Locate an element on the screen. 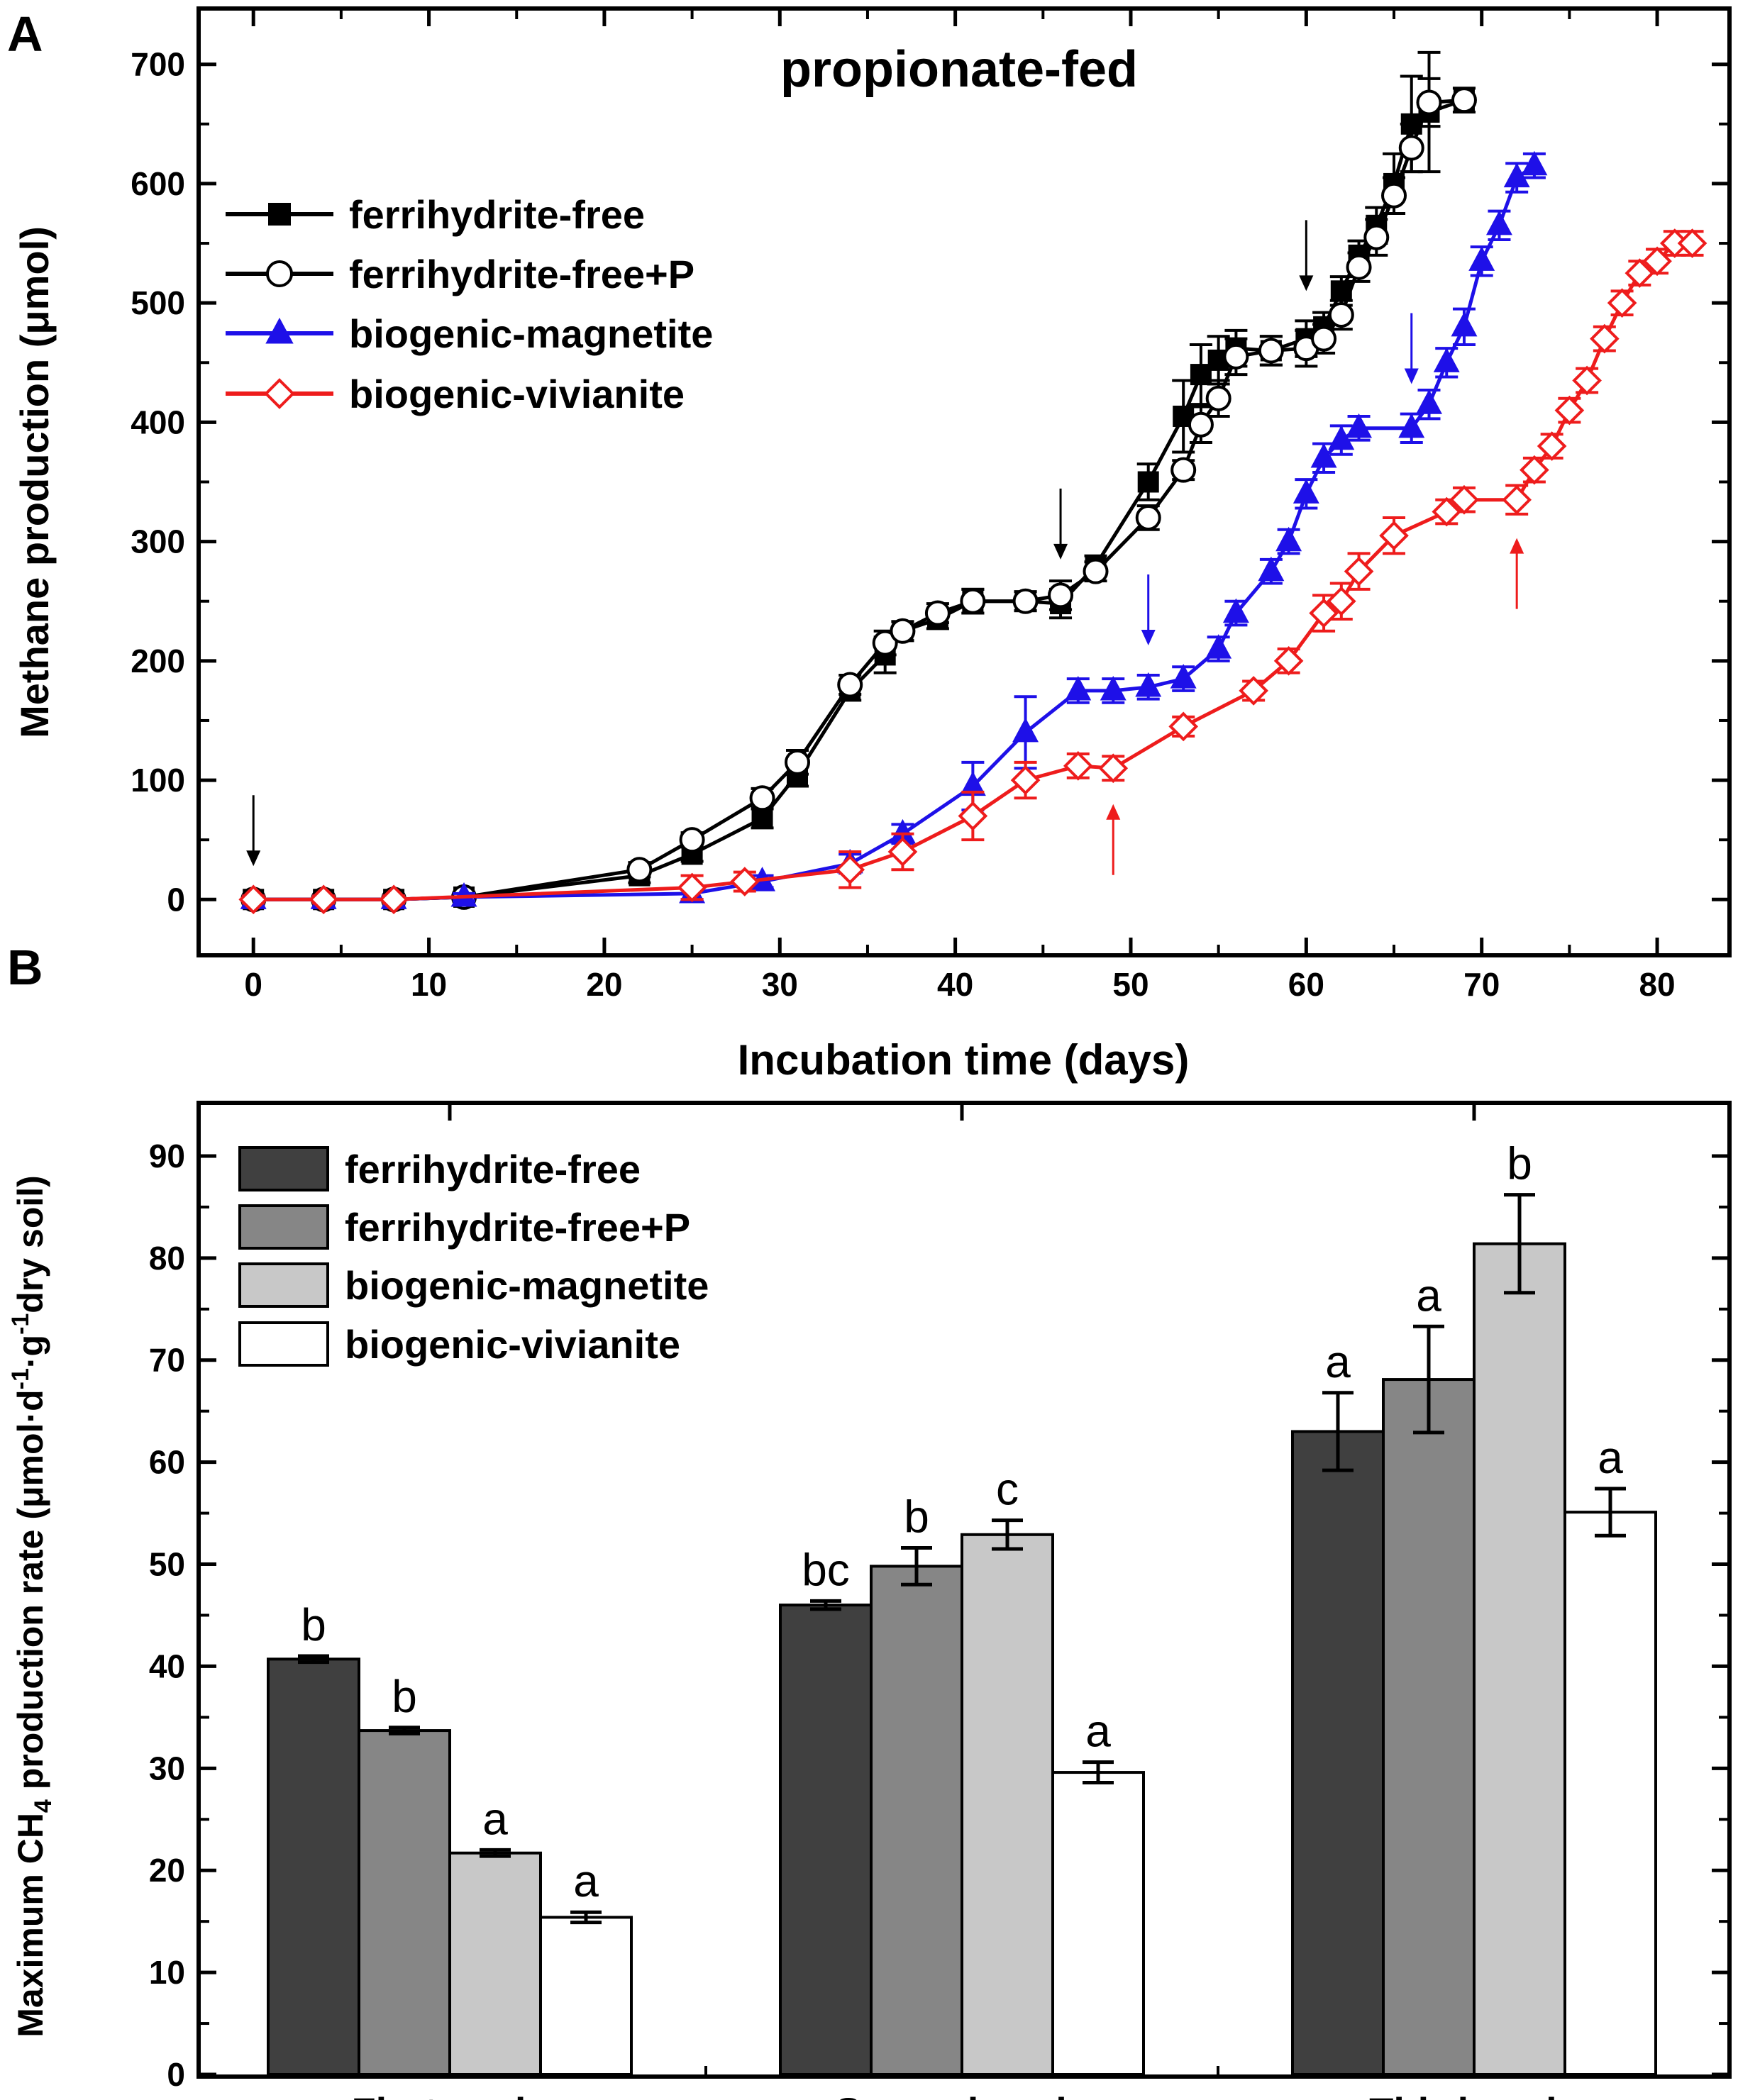 Image resolution: width=1738 pixels, height=2100 pixels. y-tick-label: 600 is located at coordinates (158, 184).